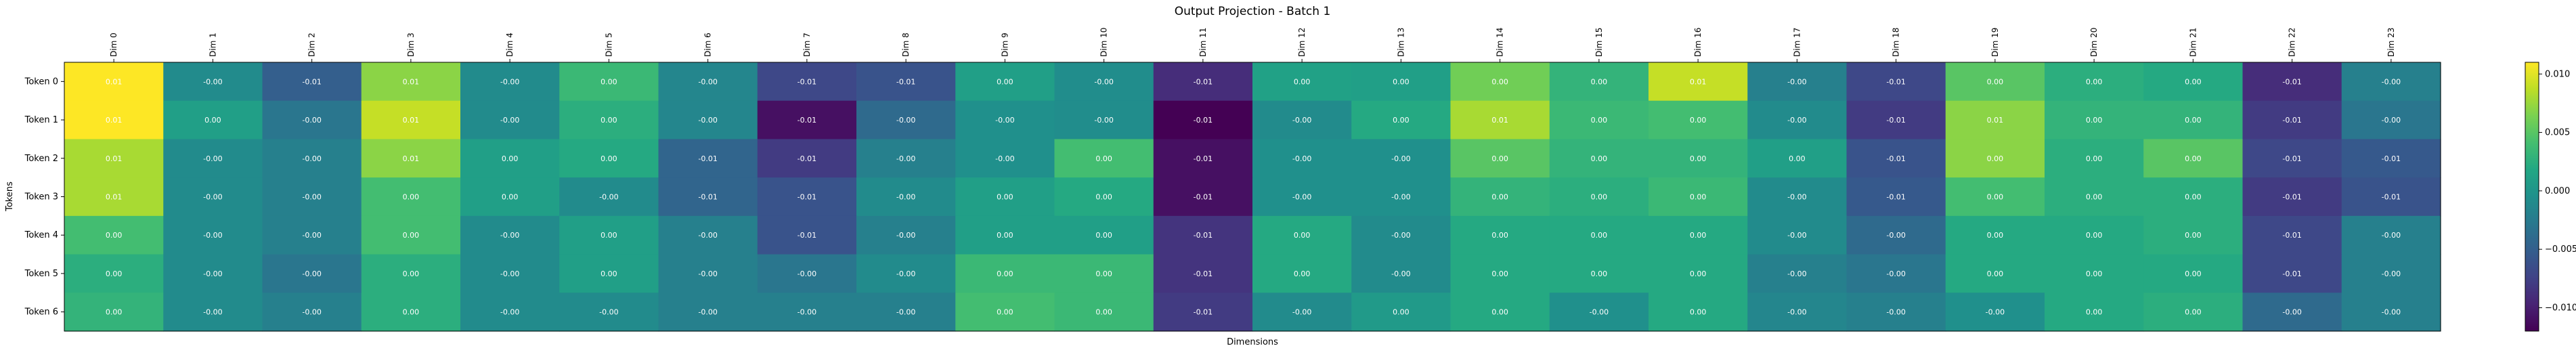 The width and height of the screenshot is (2576, 346). Describe the element at coordinates (1104, 42) in the screenshot. I see `x-tick-label: Dim 10` at that location.